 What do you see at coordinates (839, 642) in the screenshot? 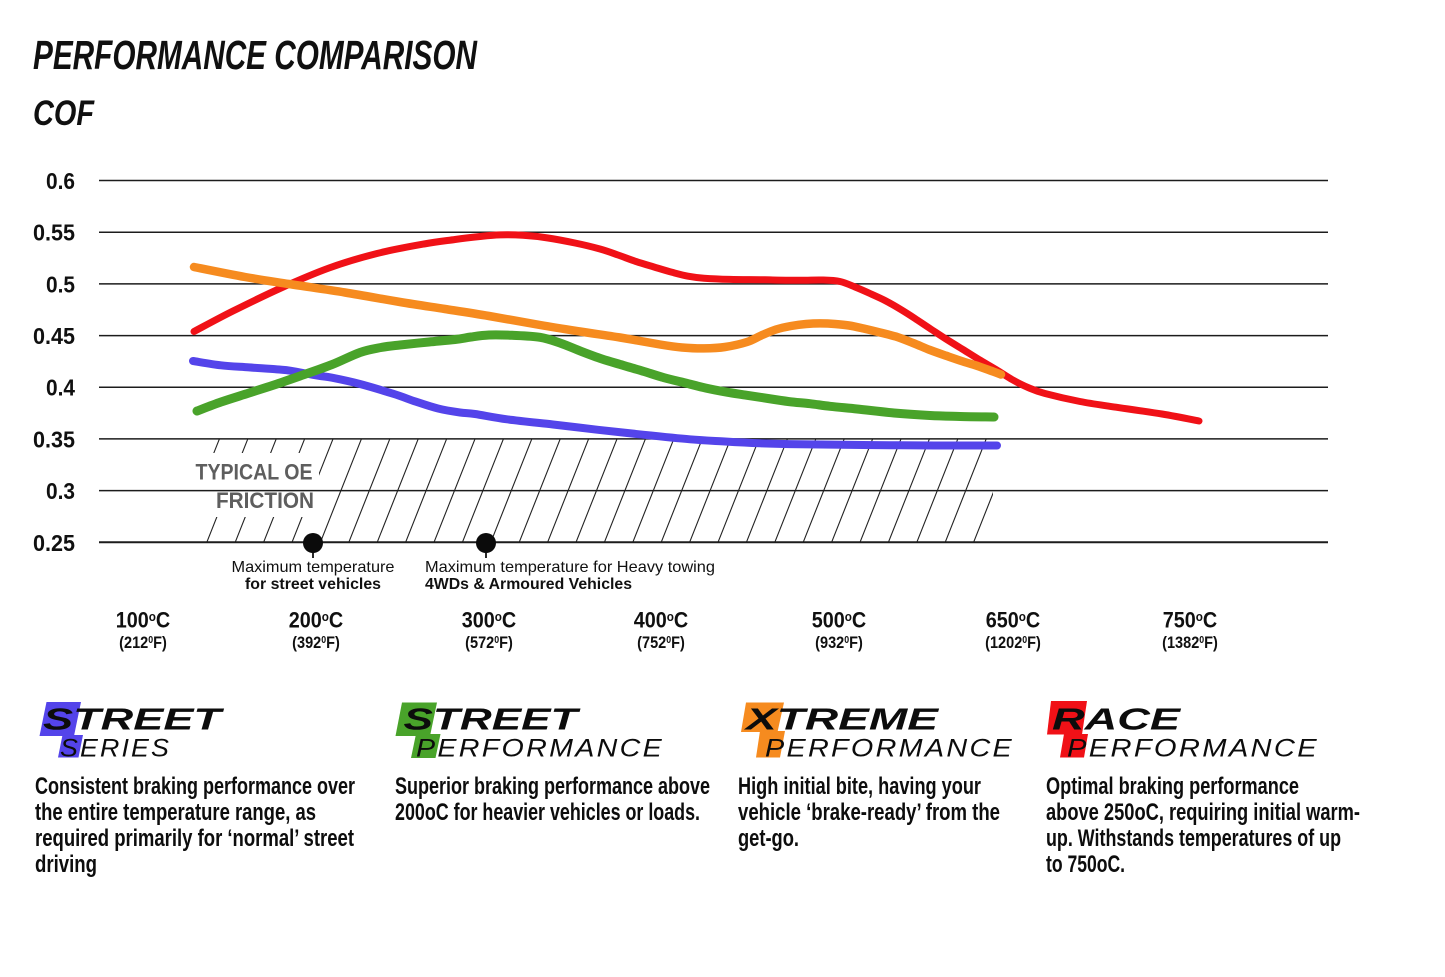
I see `svg-text: (9320F)` at bounding box center [839, 642].